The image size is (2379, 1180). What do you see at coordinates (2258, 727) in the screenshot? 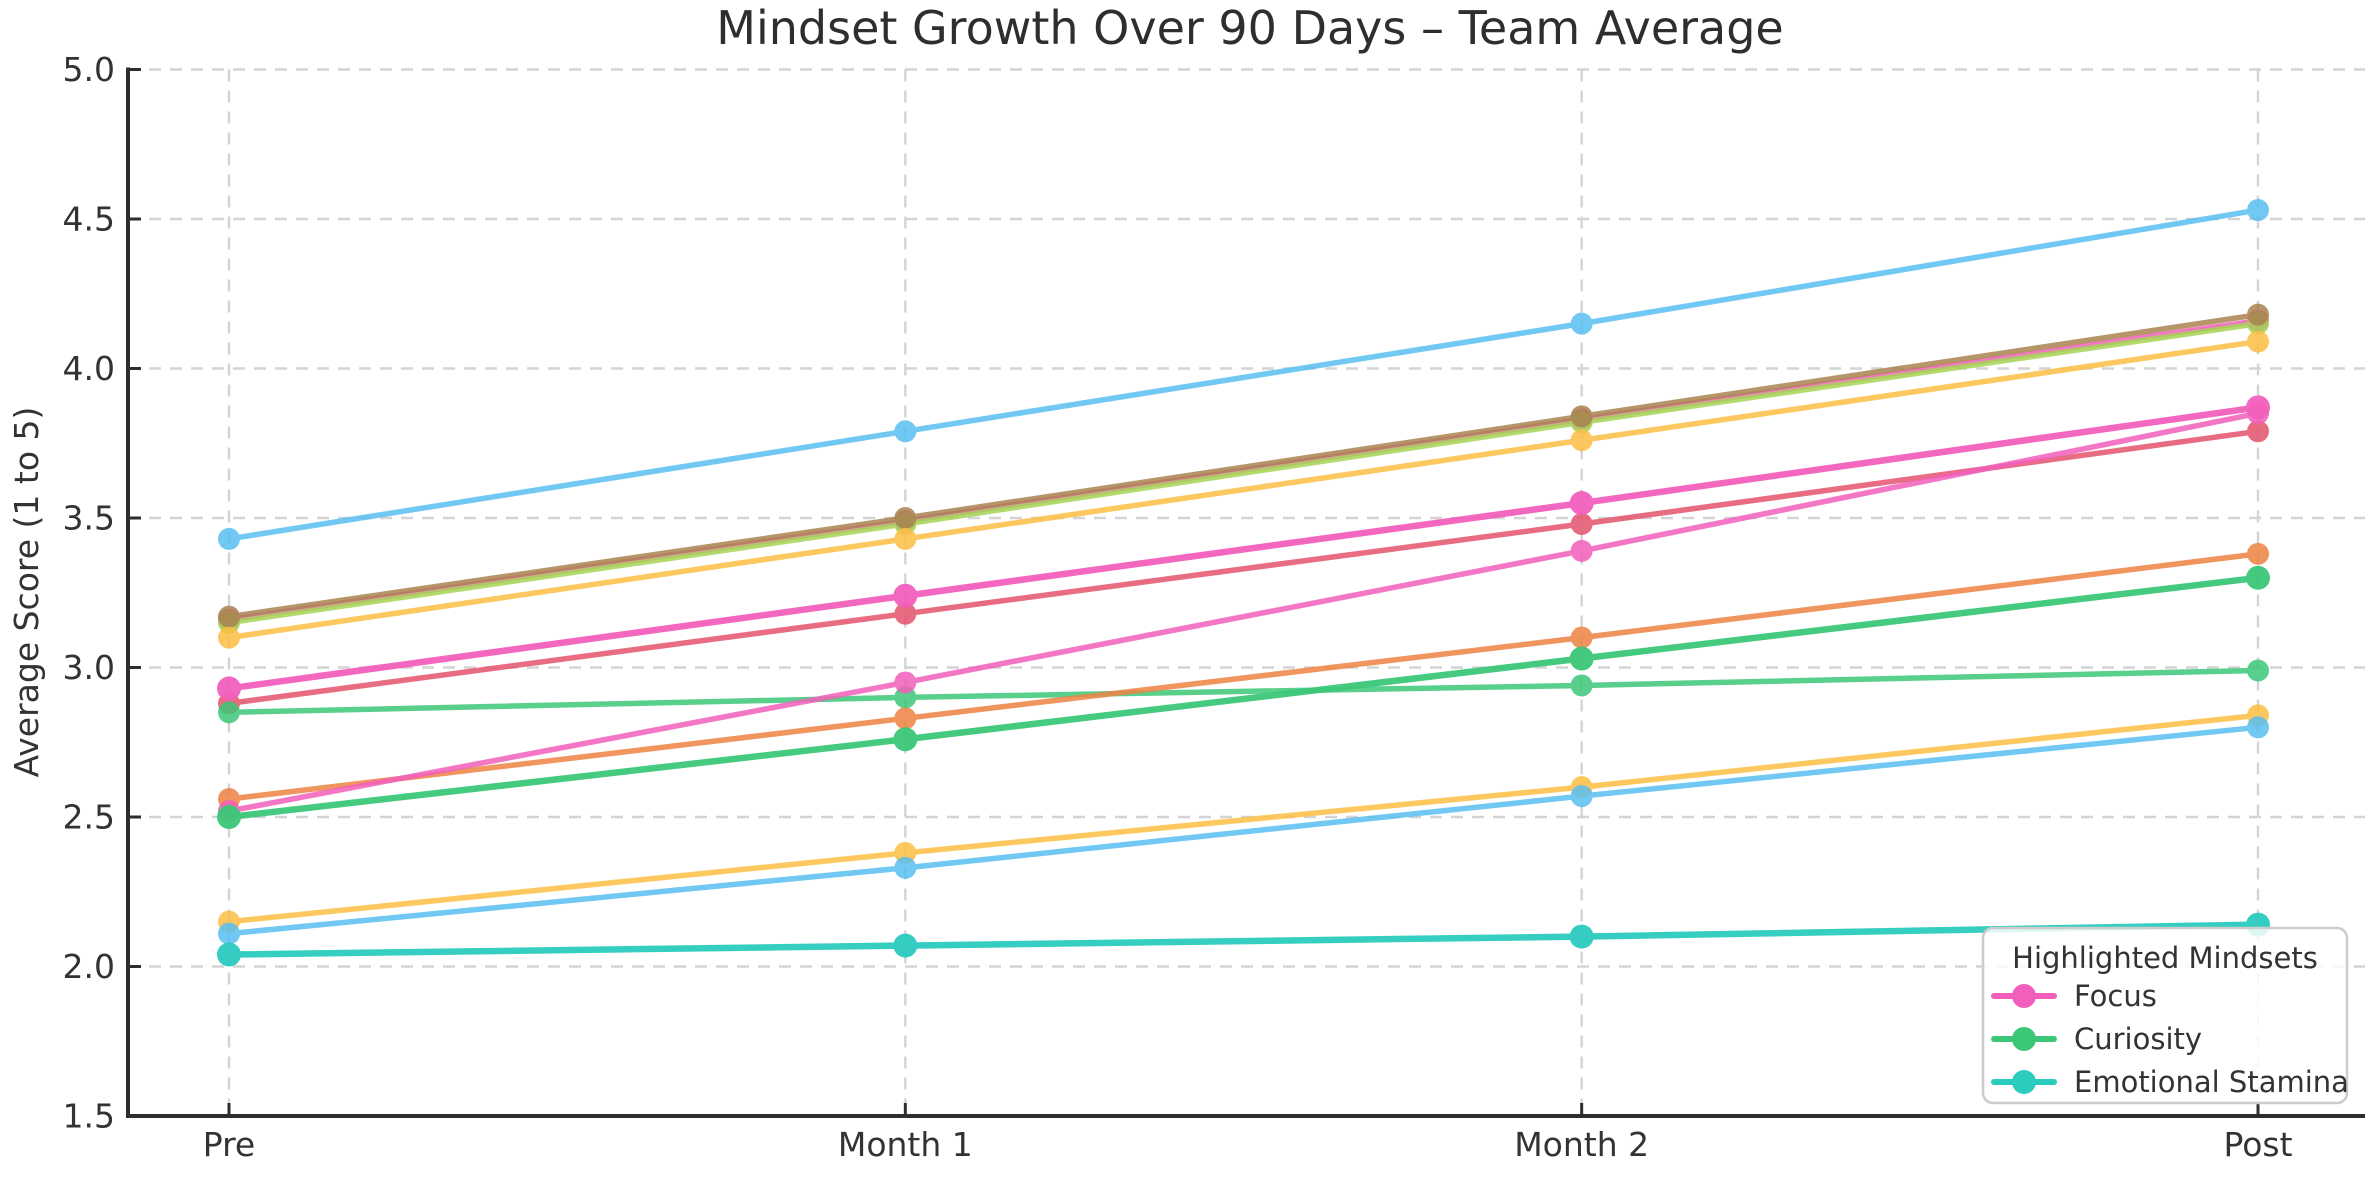
I see `data-point-unlabeled-sky-blue-lower-post` at bounding box center [2258, 727].